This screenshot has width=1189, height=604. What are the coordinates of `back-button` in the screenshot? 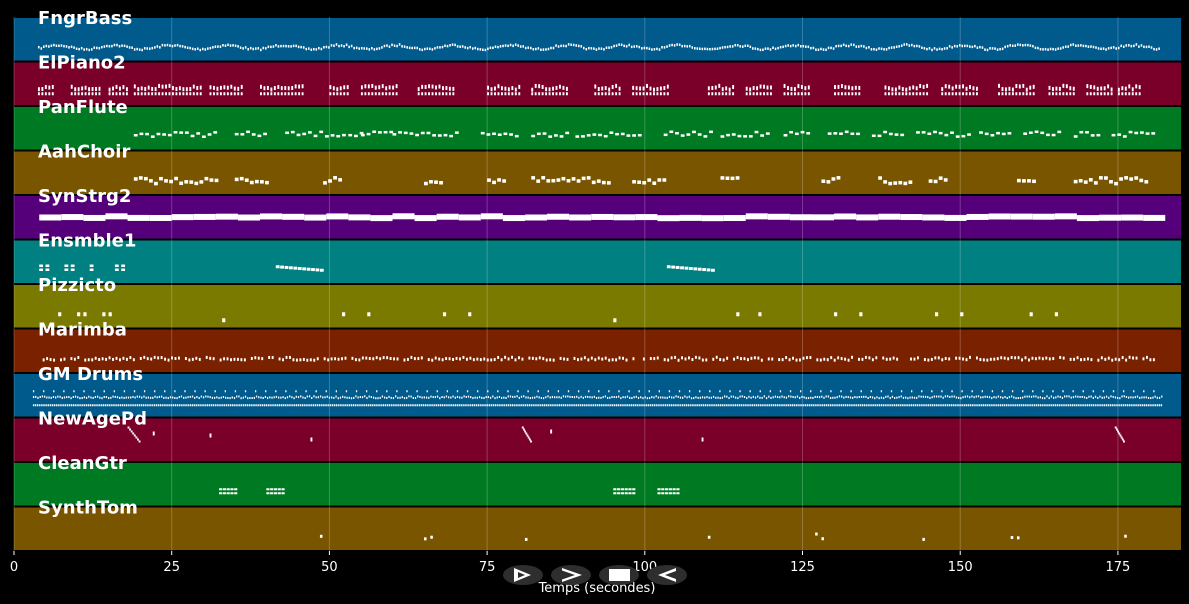 It's located at (667, 575).